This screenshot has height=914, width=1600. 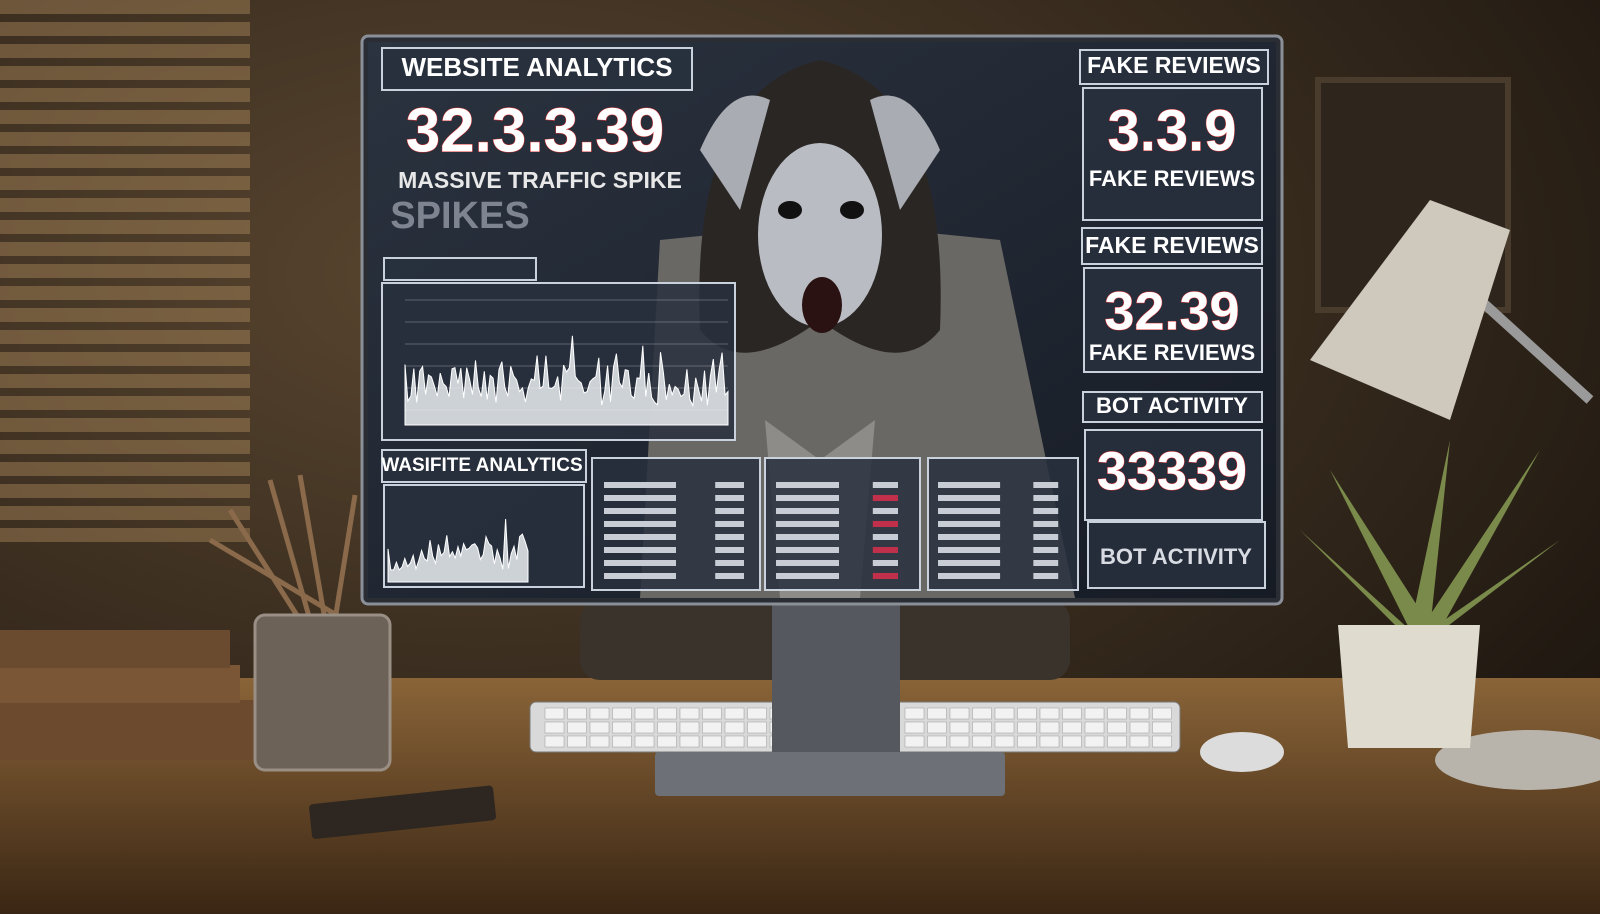 What do you see at coordinates (905, 152) in the screenshot?
I see `hand` at bounding box center [905, 152].